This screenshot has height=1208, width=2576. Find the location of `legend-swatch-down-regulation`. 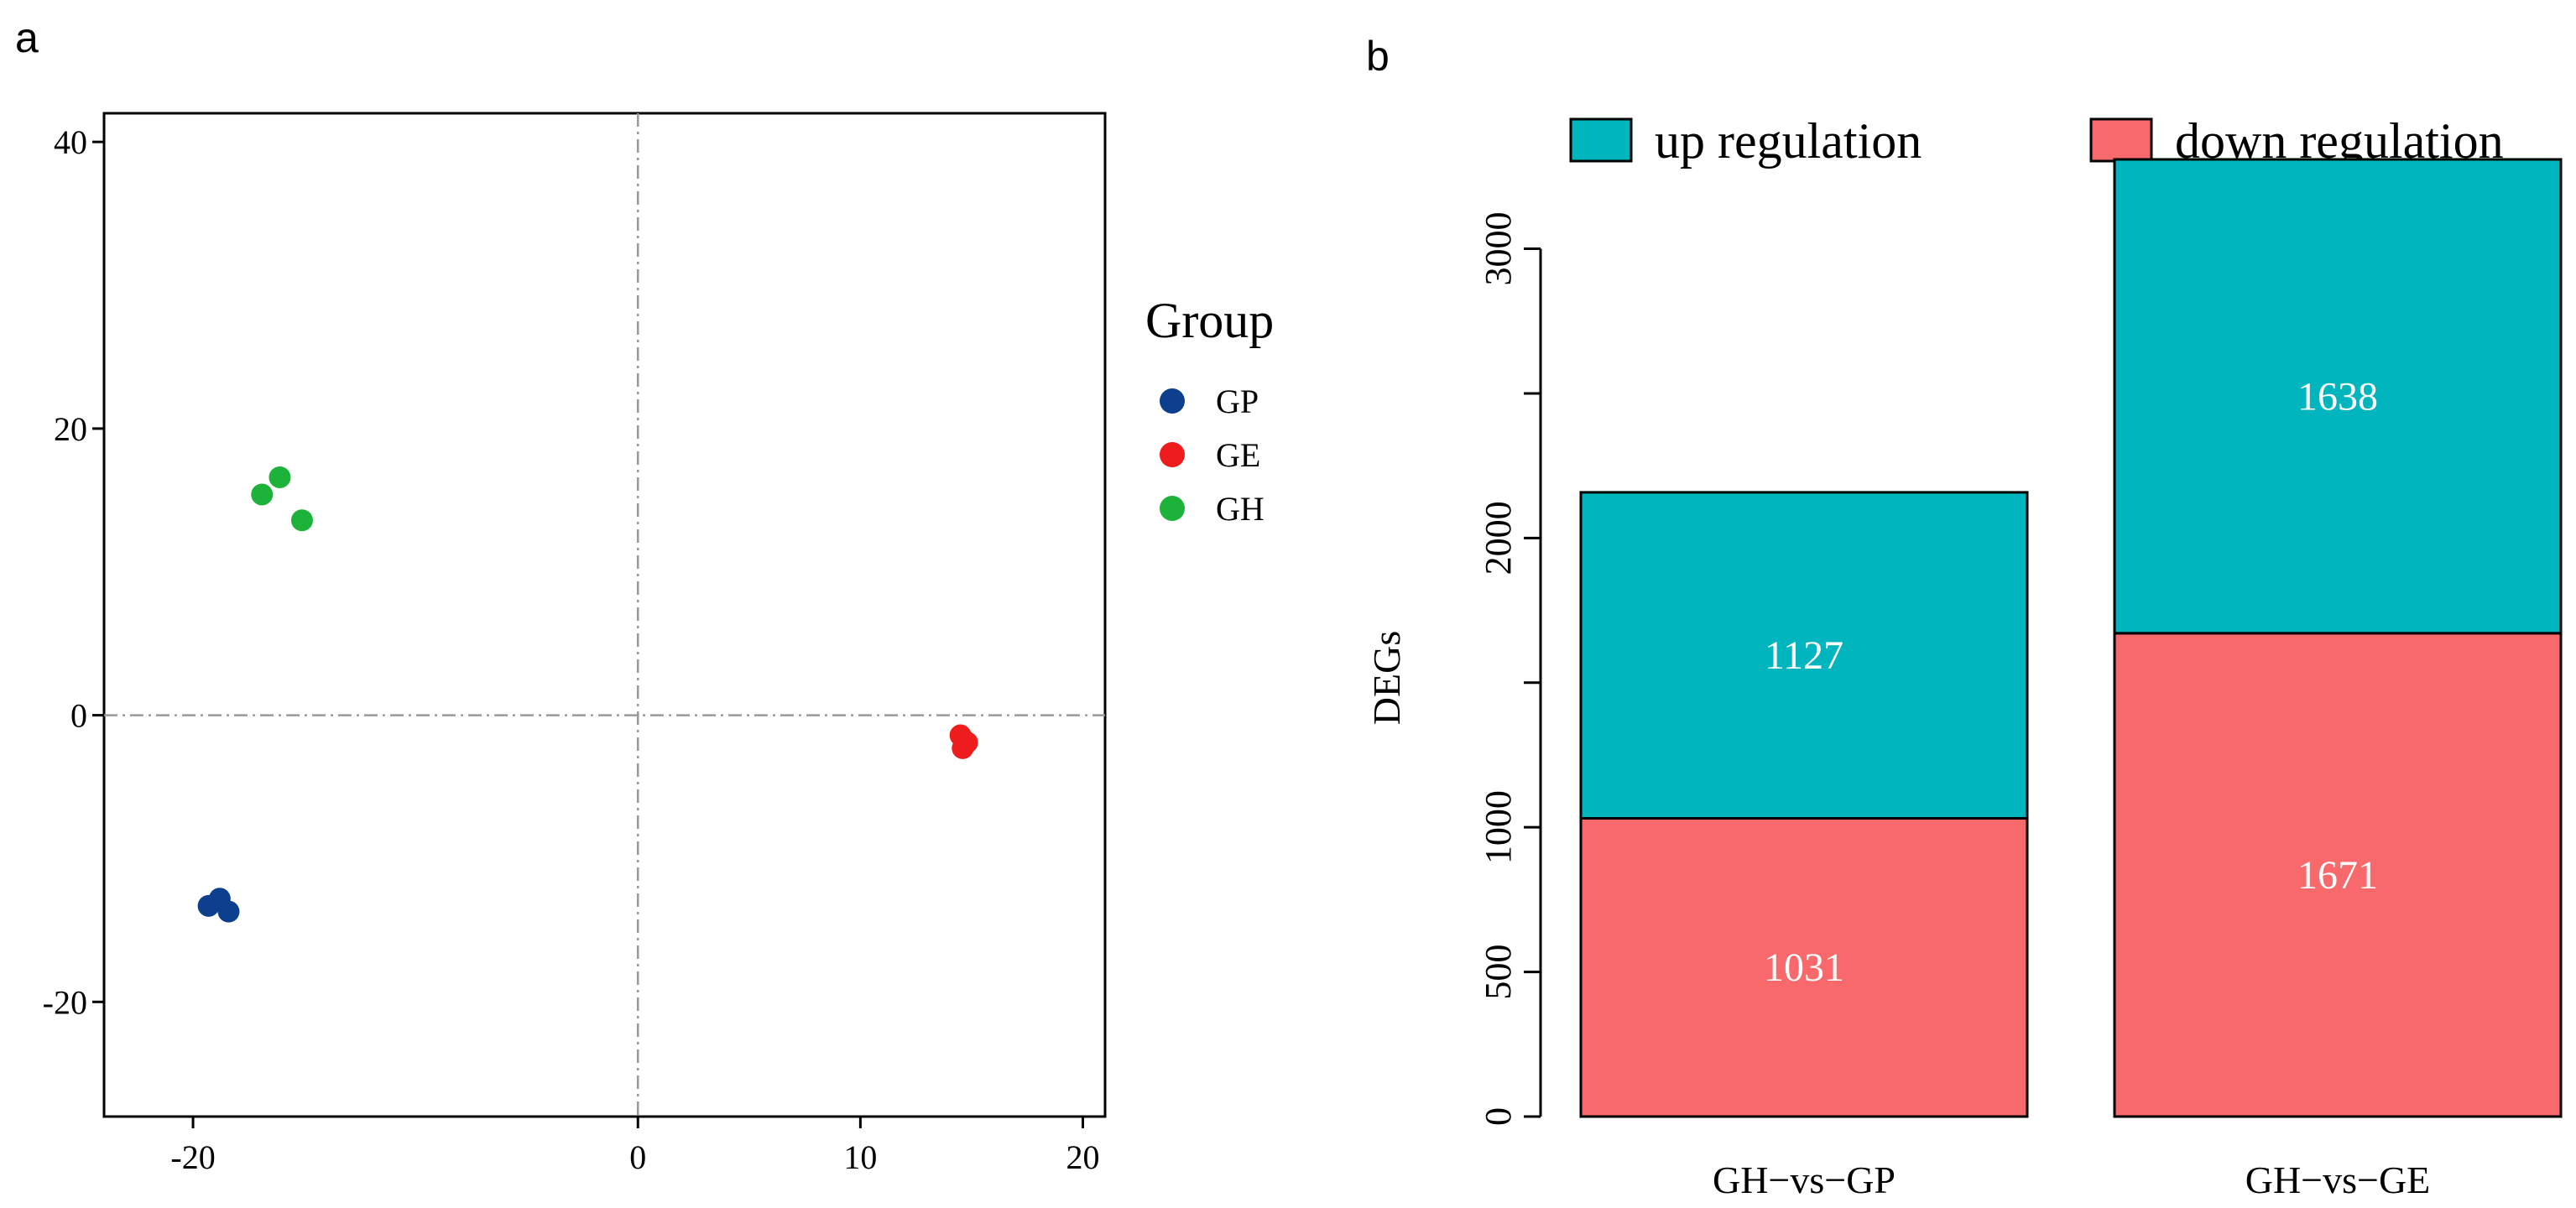

legend-swatch-down-regulation is located at coordinates (2121, 140).